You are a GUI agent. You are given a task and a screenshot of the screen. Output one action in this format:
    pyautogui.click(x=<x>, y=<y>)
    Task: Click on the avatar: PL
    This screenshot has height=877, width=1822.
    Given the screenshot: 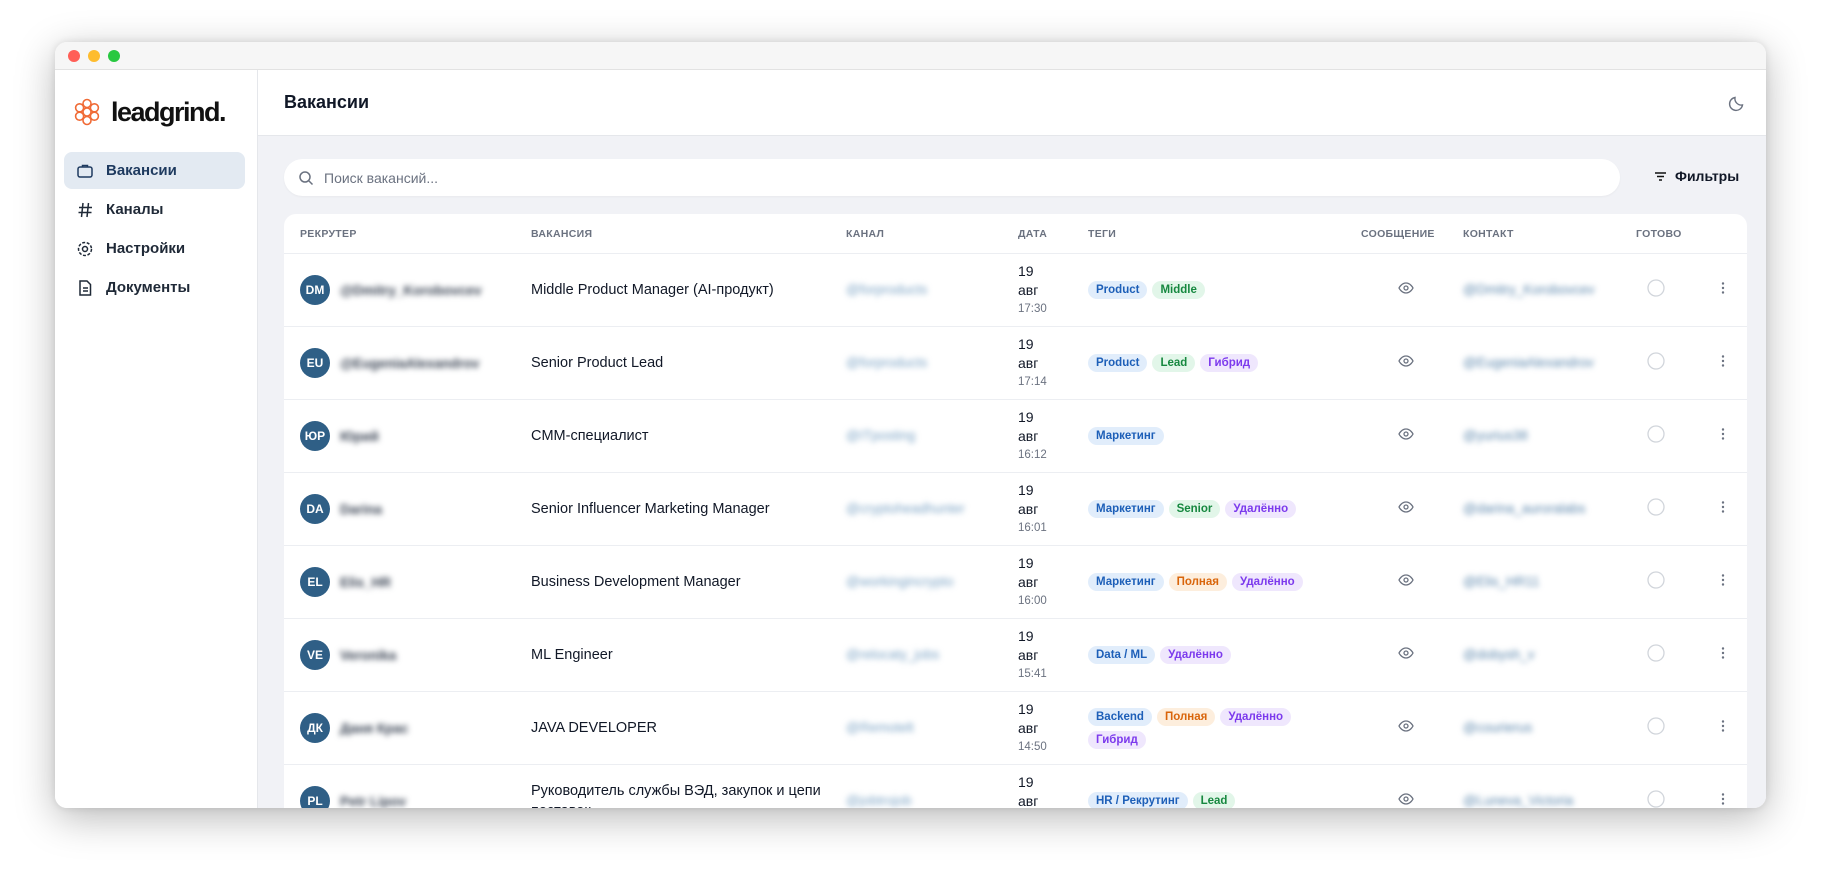 What is the action you would take?
    pyautogui.click(x=315, y=797)
    